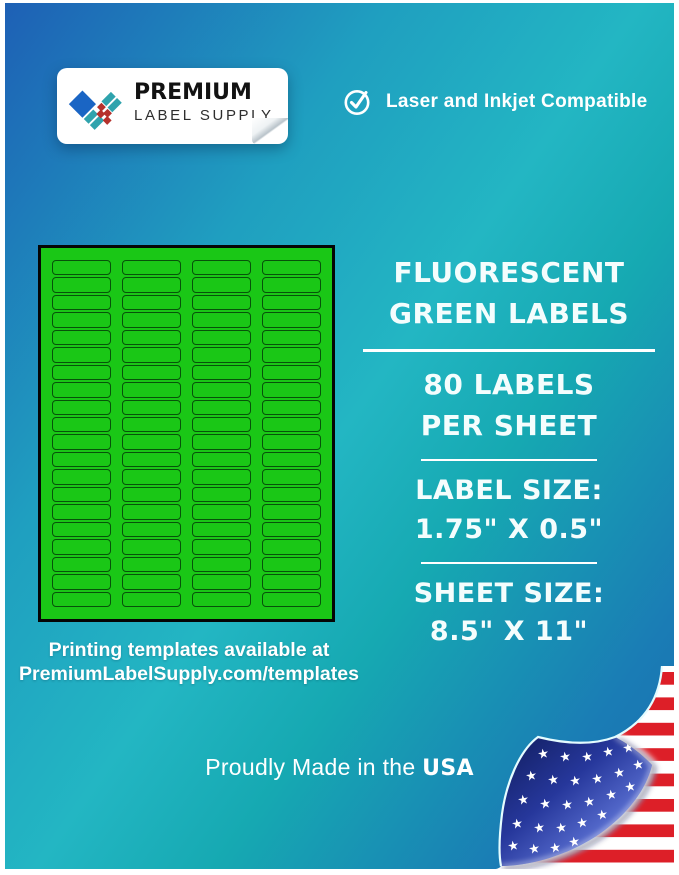  I want to click on brand-name-line2: LABEL SUPPLY, so click(204, 116).